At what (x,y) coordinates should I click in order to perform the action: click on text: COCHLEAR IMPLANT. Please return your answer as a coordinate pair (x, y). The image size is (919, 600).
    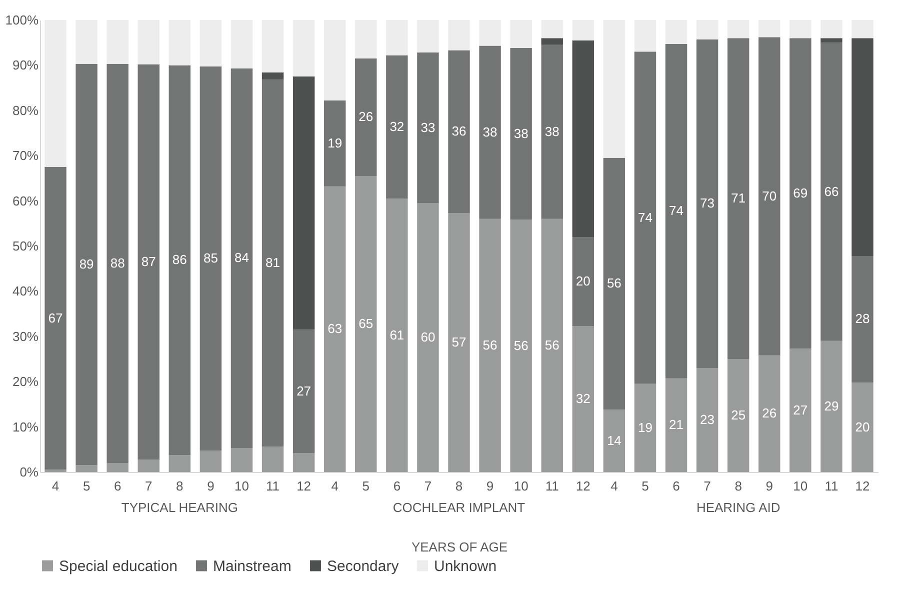
    Looking at the image, I should click on (459, 507).